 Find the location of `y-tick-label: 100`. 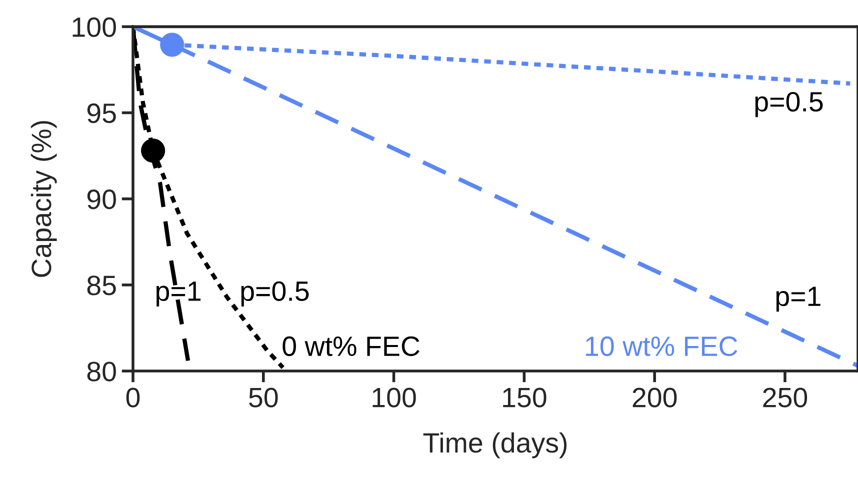

y-tick-label: 100 is located at coordinates (94, 27).